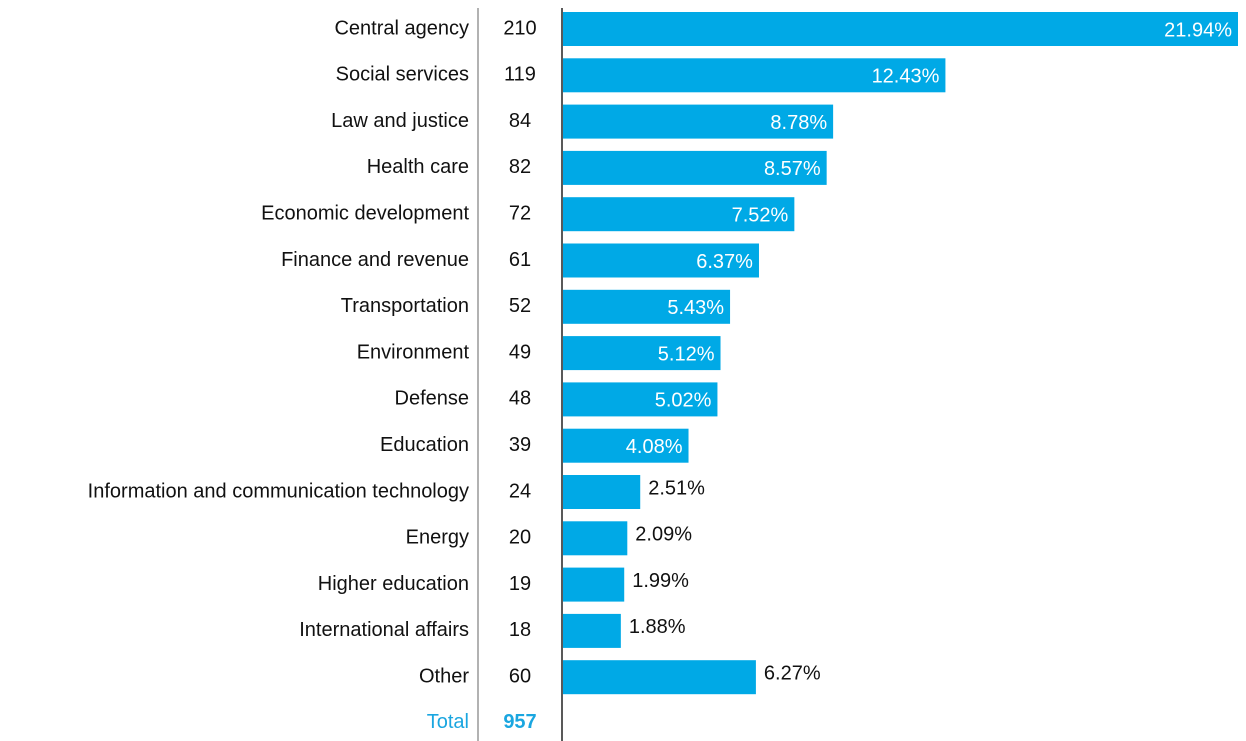 Image resolution: width=1246 pixels, height=741 pixels. What do you see at coordinates (792, 673) in the screenshot?
I see `value-label: 6.27%` at bounding box center [792, 673].